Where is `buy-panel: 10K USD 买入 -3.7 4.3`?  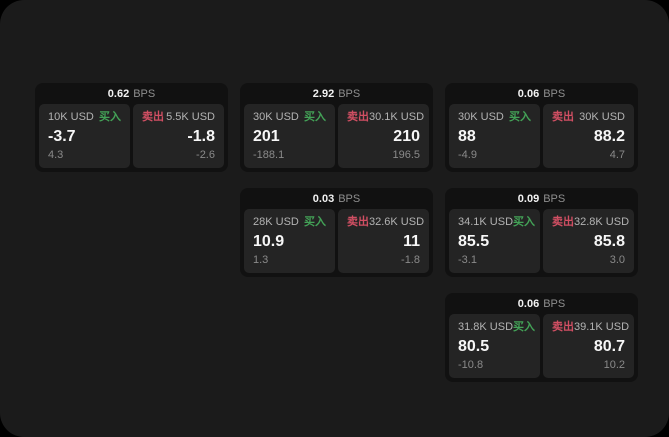 buy-panel: 10K USD 买入 -3.7 4.3 is located at coordinates (84, 136).